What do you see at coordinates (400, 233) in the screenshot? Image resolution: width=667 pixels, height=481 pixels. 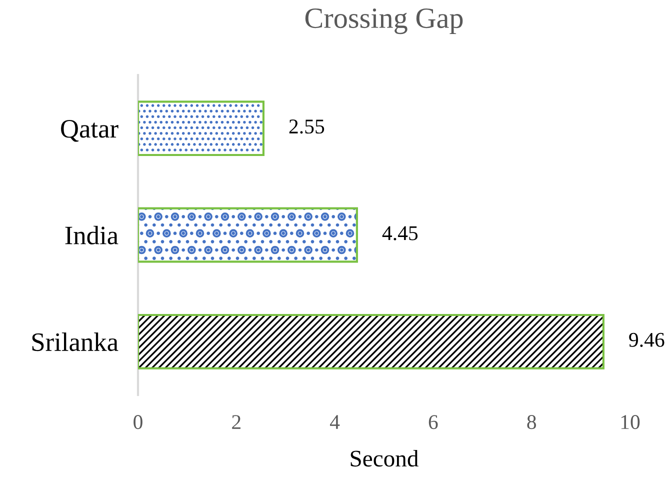 I see `data-label: 4.45` at bounding box center [400, 233].